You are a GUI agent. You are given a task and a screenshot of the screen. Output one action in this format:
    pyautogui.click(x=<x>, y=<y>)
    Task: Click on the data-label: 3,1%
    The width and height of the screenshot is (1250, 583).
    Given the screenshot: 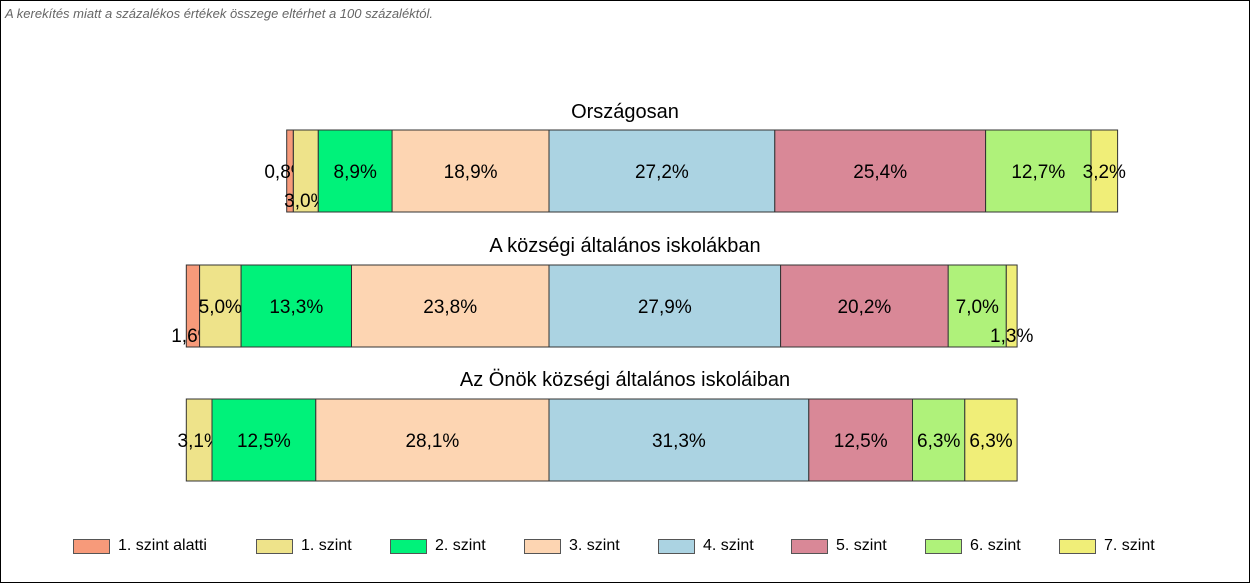 What is the action you would take?
    pyautogui.click(x=199, y=441)
    